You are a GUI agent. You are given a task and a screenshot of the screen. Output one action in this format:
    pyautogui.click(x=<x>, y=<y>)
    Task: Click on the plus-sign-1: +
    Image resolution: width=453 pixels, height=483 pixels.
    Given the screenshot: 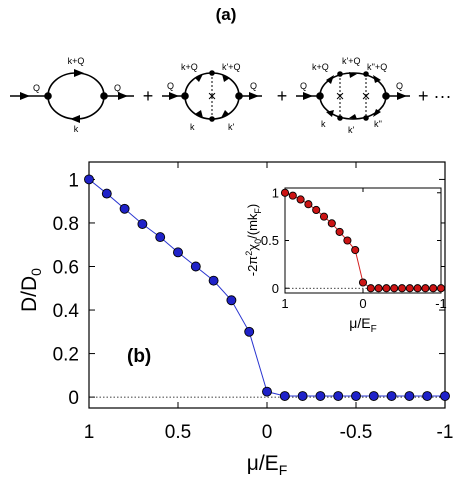 What is the action you would take?
    pyautogui.click(x=148, y=96)
    